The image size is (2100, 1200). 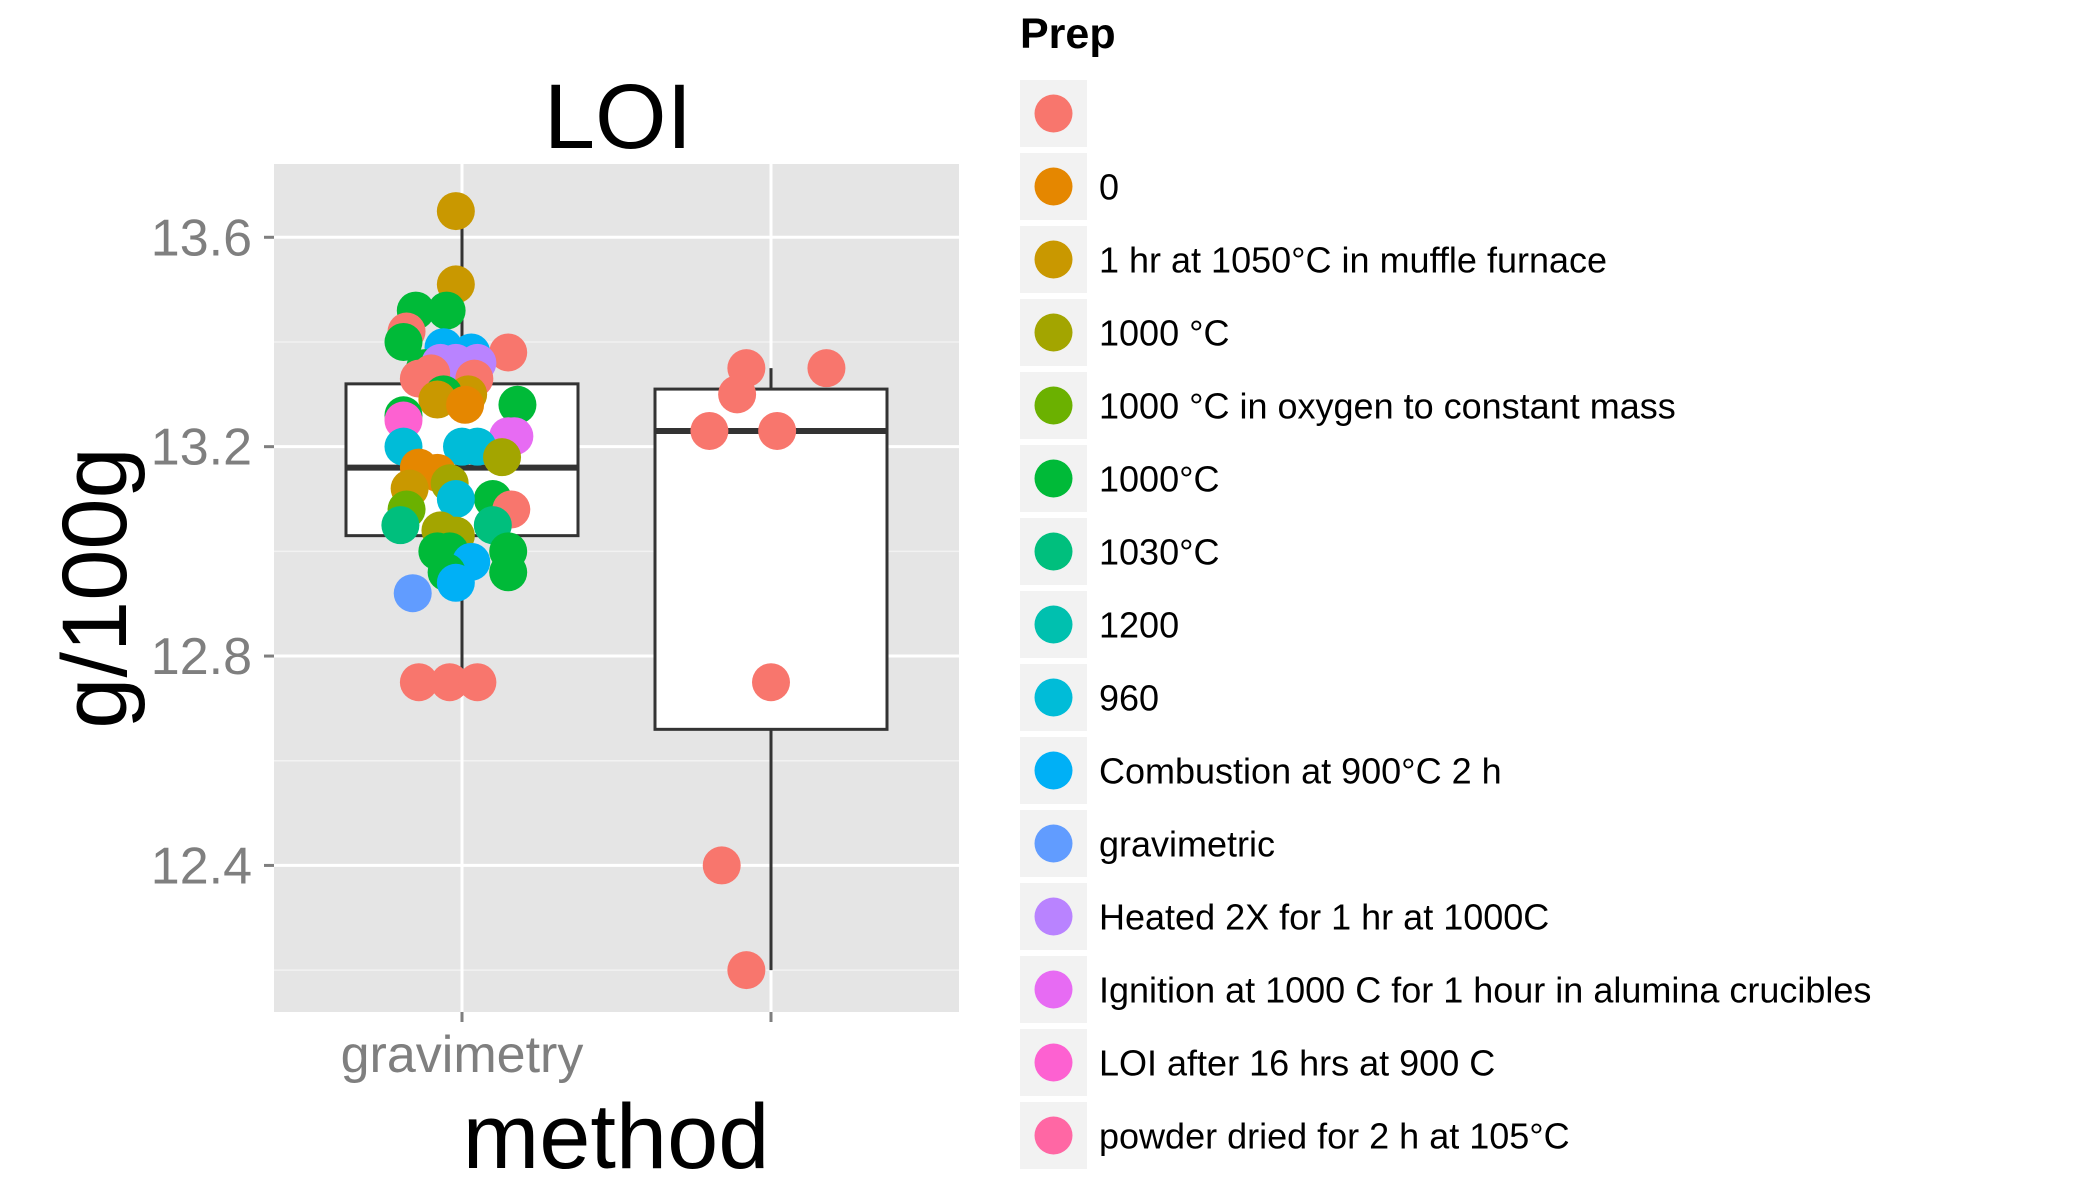 What do you see at coordinates (462, 1055) in the screenshot?
I see `x-tick-label: gravimetry` at bounding box center [462, 1055].